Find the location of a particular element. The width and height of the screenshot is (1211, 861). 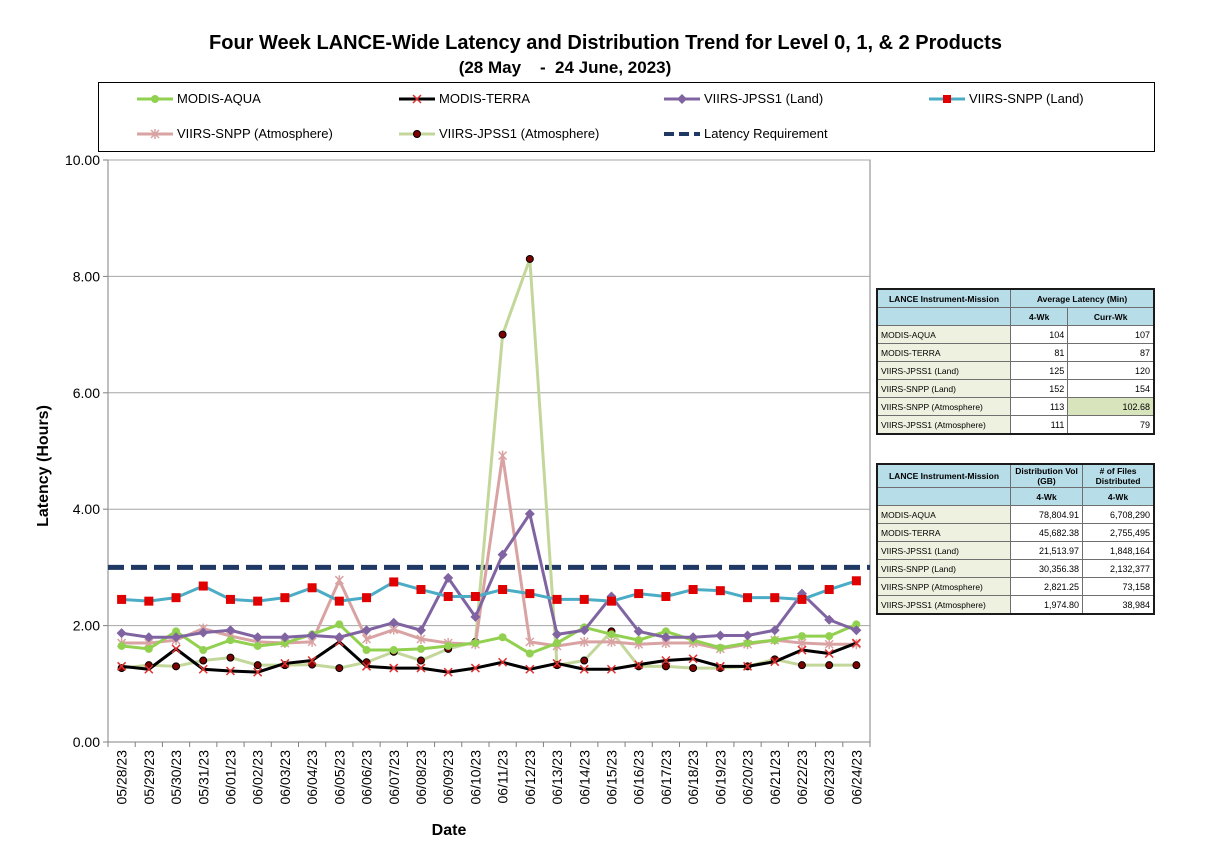

table-row: VIIRS-SNPP (Land) 152 154 is located at coordinates (1015, 388).